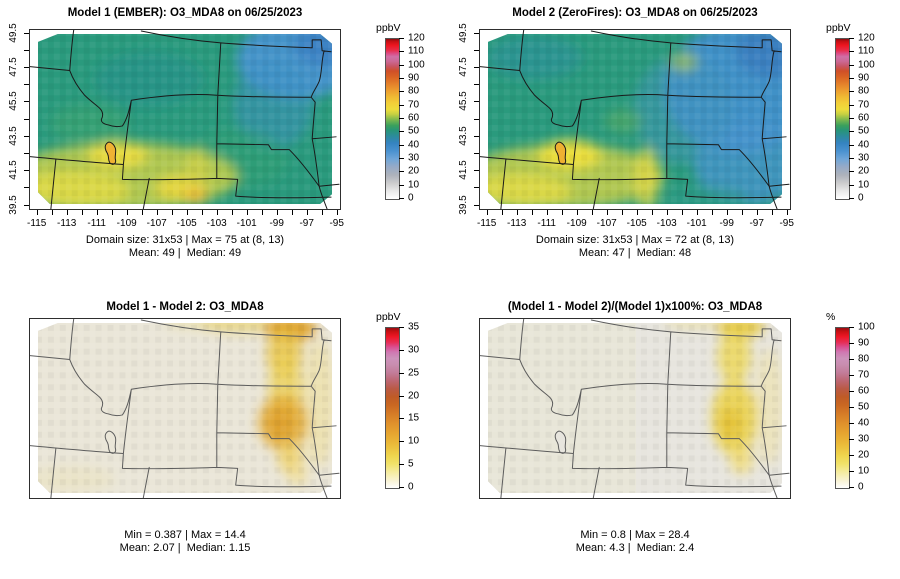 The image size is (900, 579). I want to click on colorbar-tick-label: 50, so click(864, 407).